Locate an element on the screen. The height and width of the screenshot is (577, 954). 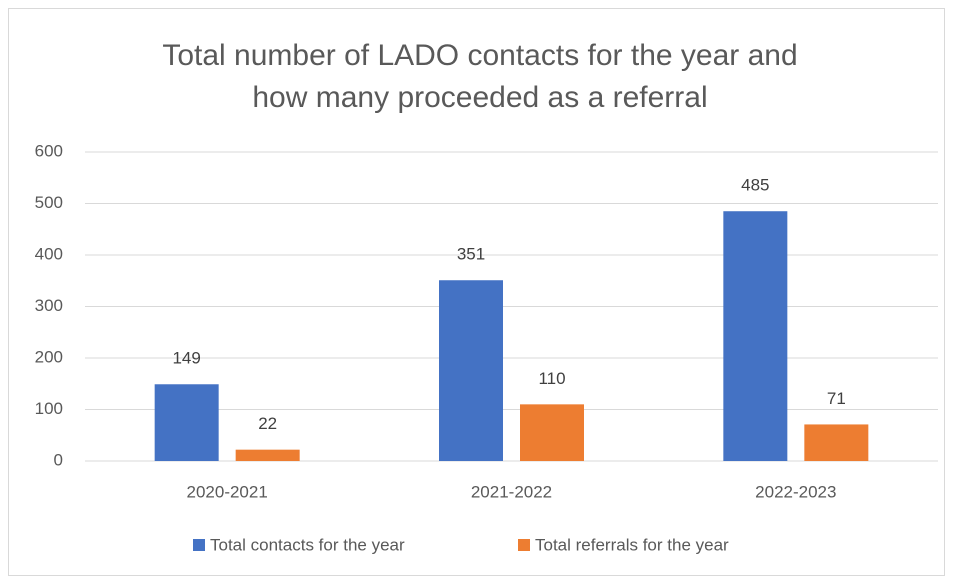
x-tick-label: 2020-2021 is located at coordinates (227, 491).